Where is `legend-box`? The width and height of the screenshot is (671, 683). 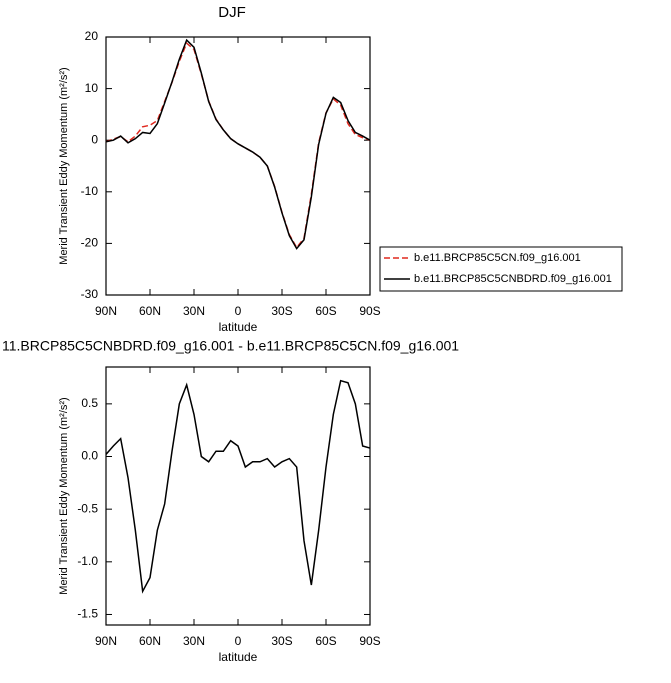
legend-box is located at coordinates (501, 269).